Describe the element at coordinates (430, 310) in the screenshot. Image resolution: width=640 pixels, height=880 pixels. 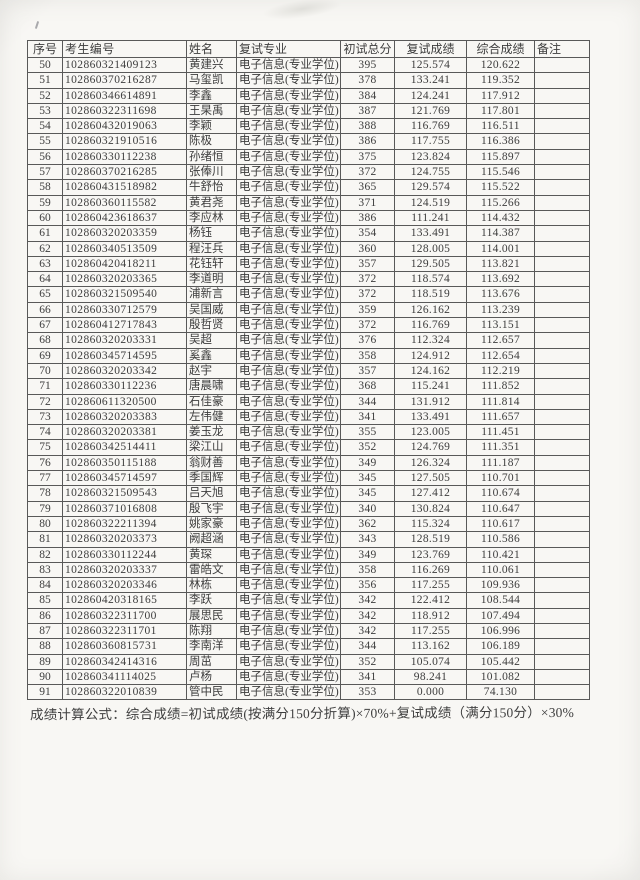
I see `cell-retest-score: 126.162` at that location.